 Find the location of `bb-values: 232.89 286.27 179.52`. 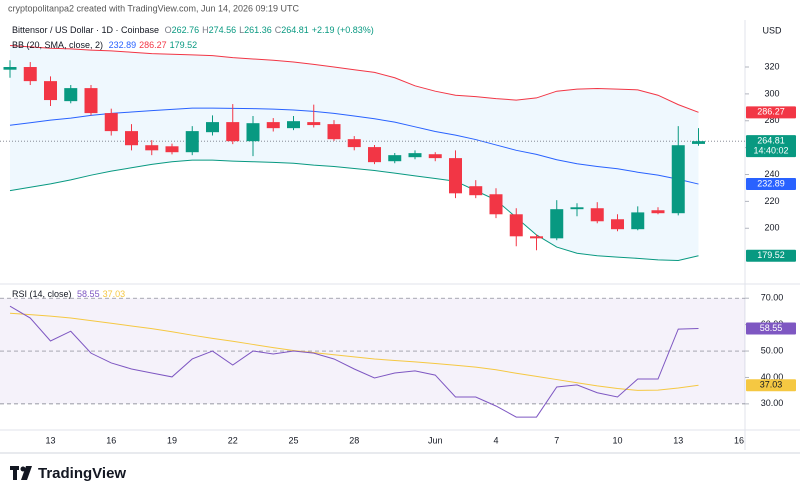

bb-values: 232.89 286.27 179.52 is located at coordinates (155, 45).